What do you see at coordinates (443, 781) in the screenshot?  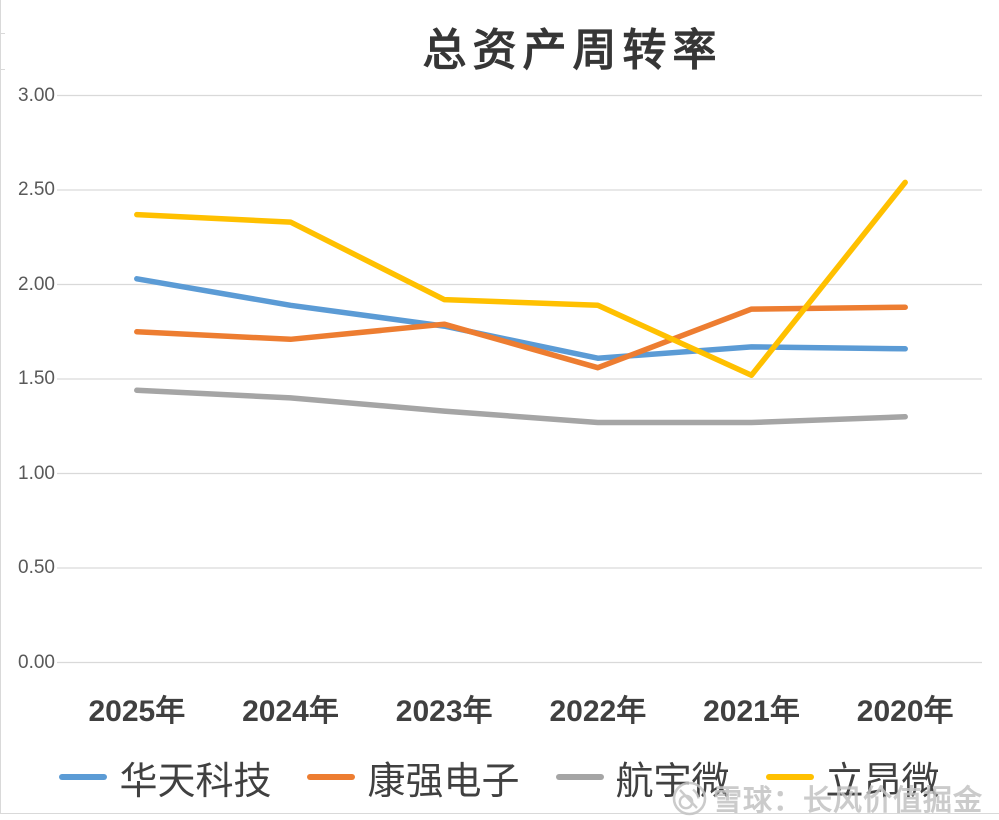 I see `legend-label: 康强电子` at bounding box center [443, 781].